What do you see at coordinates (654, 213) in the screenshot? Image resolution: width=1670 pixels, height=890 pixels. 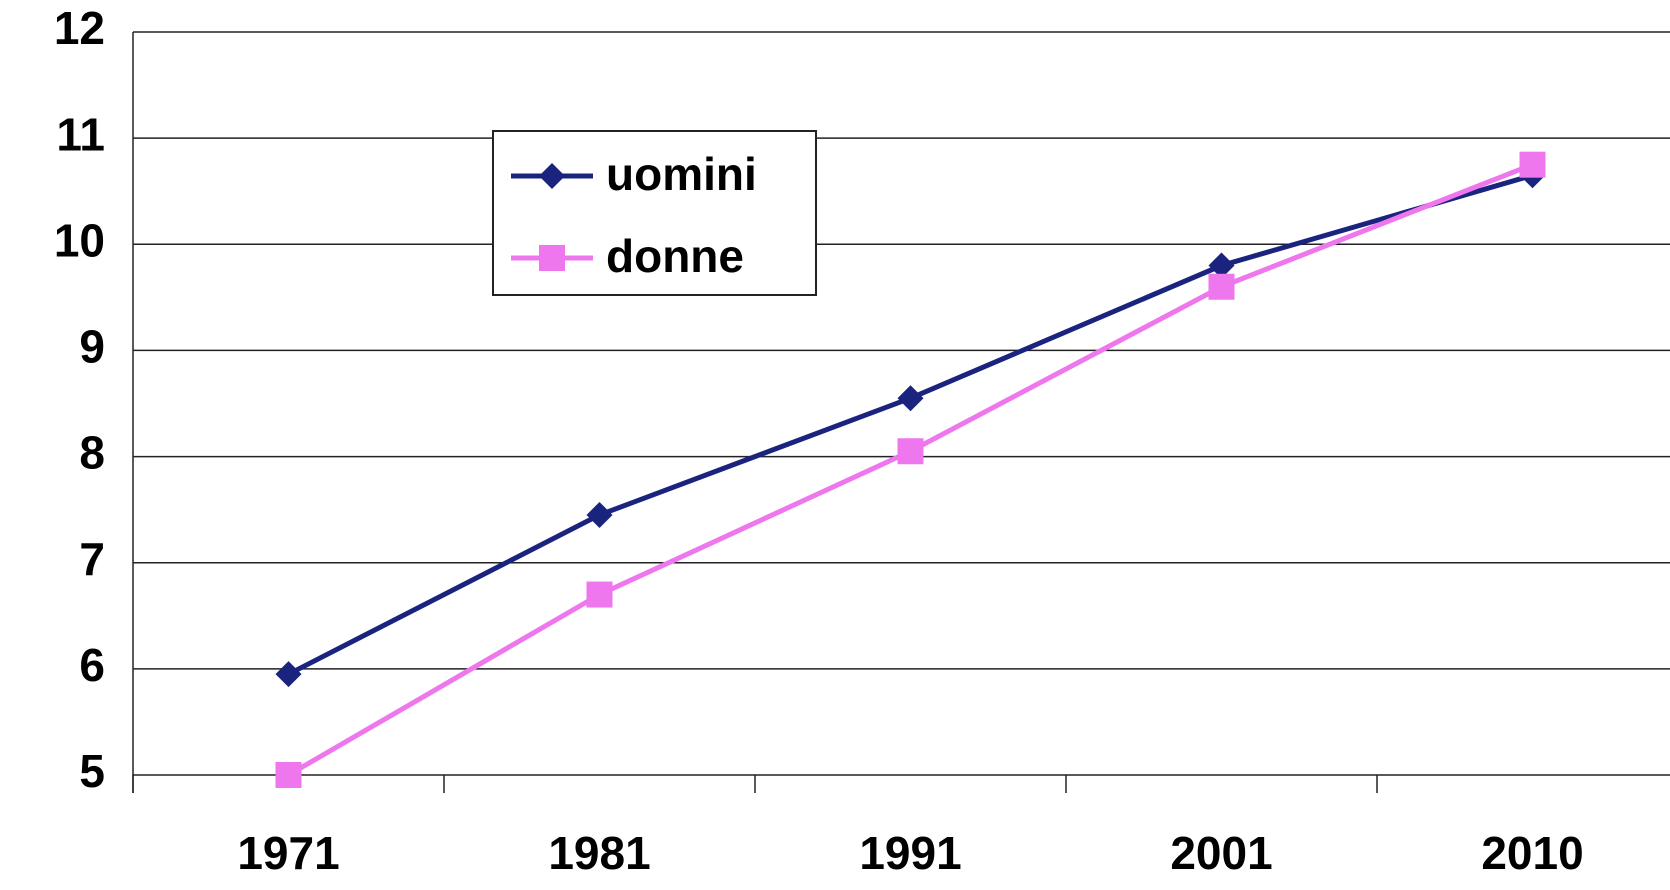 I see `legend: uomini donne` at bounding box center [654, 213].